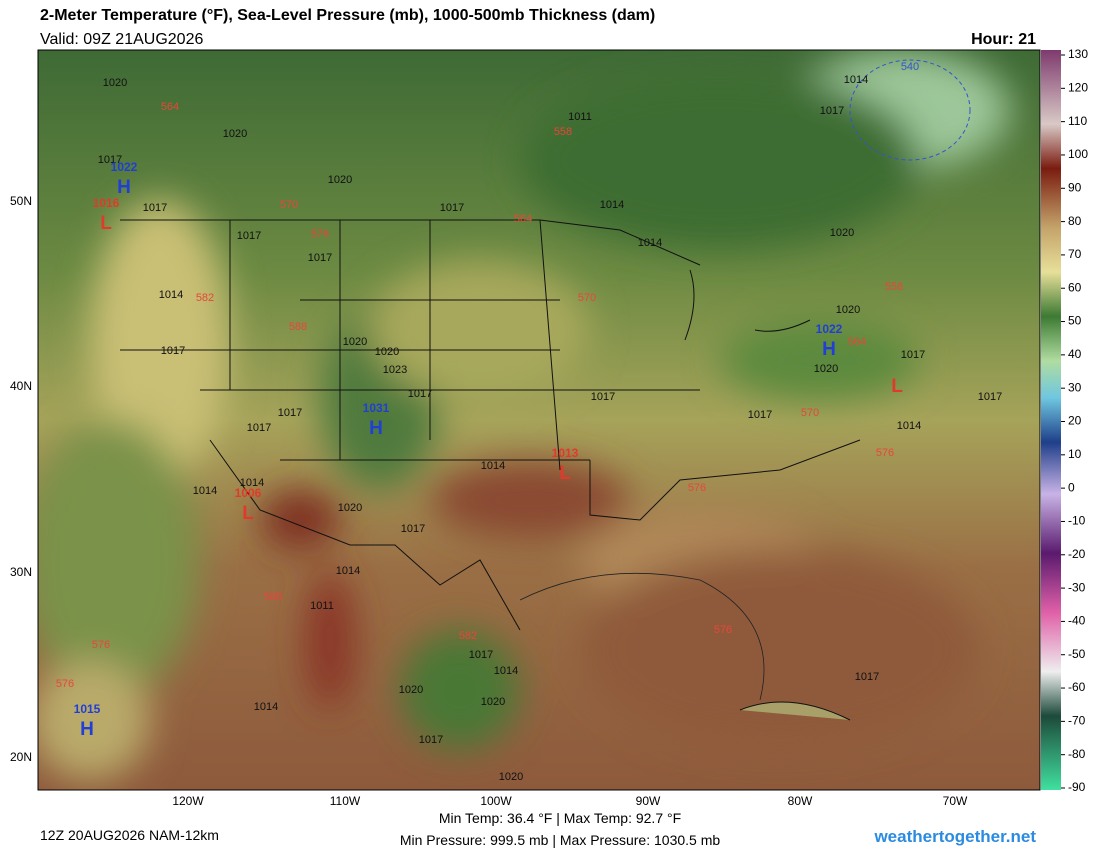  What do you see at coordinates (1077, 621) in the screenshot?
I see `colorbar-tick-label: -40` at bounding box center [1077, 621].